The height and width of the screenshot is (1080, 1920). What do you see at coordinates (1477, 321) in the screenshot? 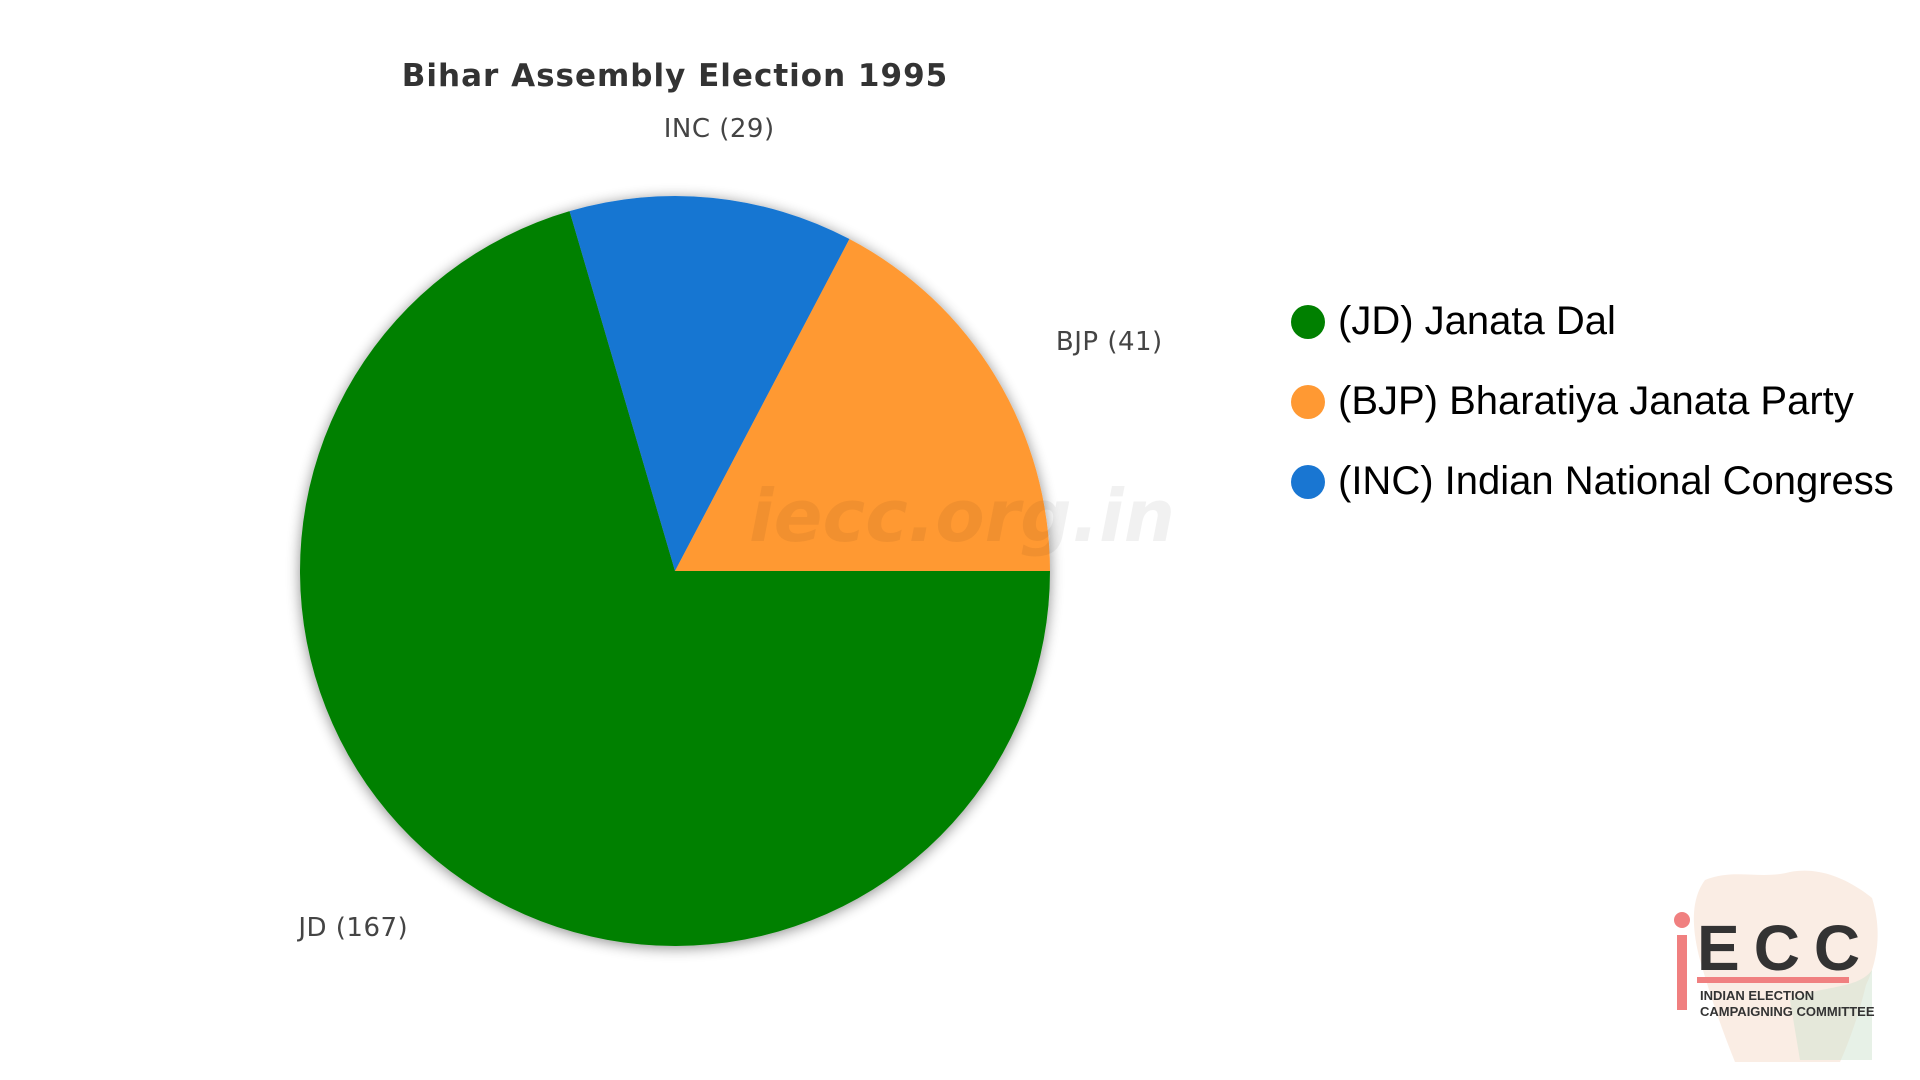
I see `legend-label-jd: (JD) Janata Dal` at bounding box center [1477, 321].